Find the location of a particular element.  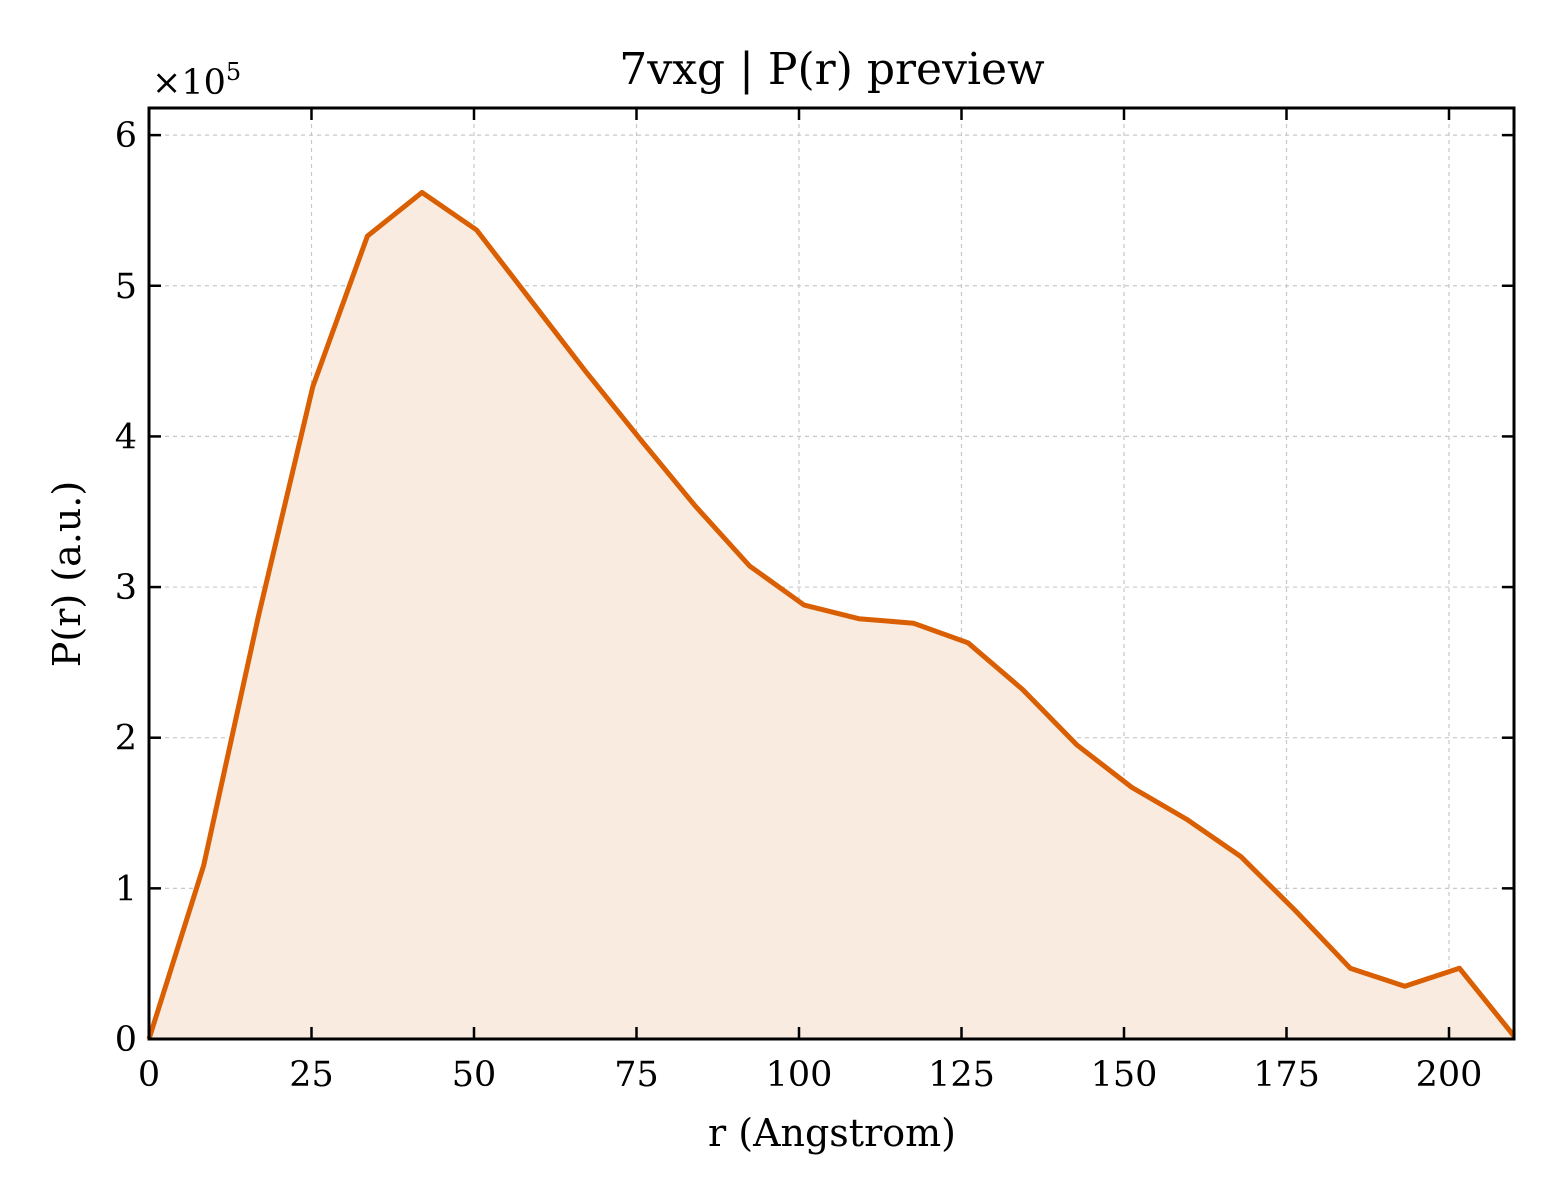

y-offset-exponent: 5 is located at coordinates (233, 72).